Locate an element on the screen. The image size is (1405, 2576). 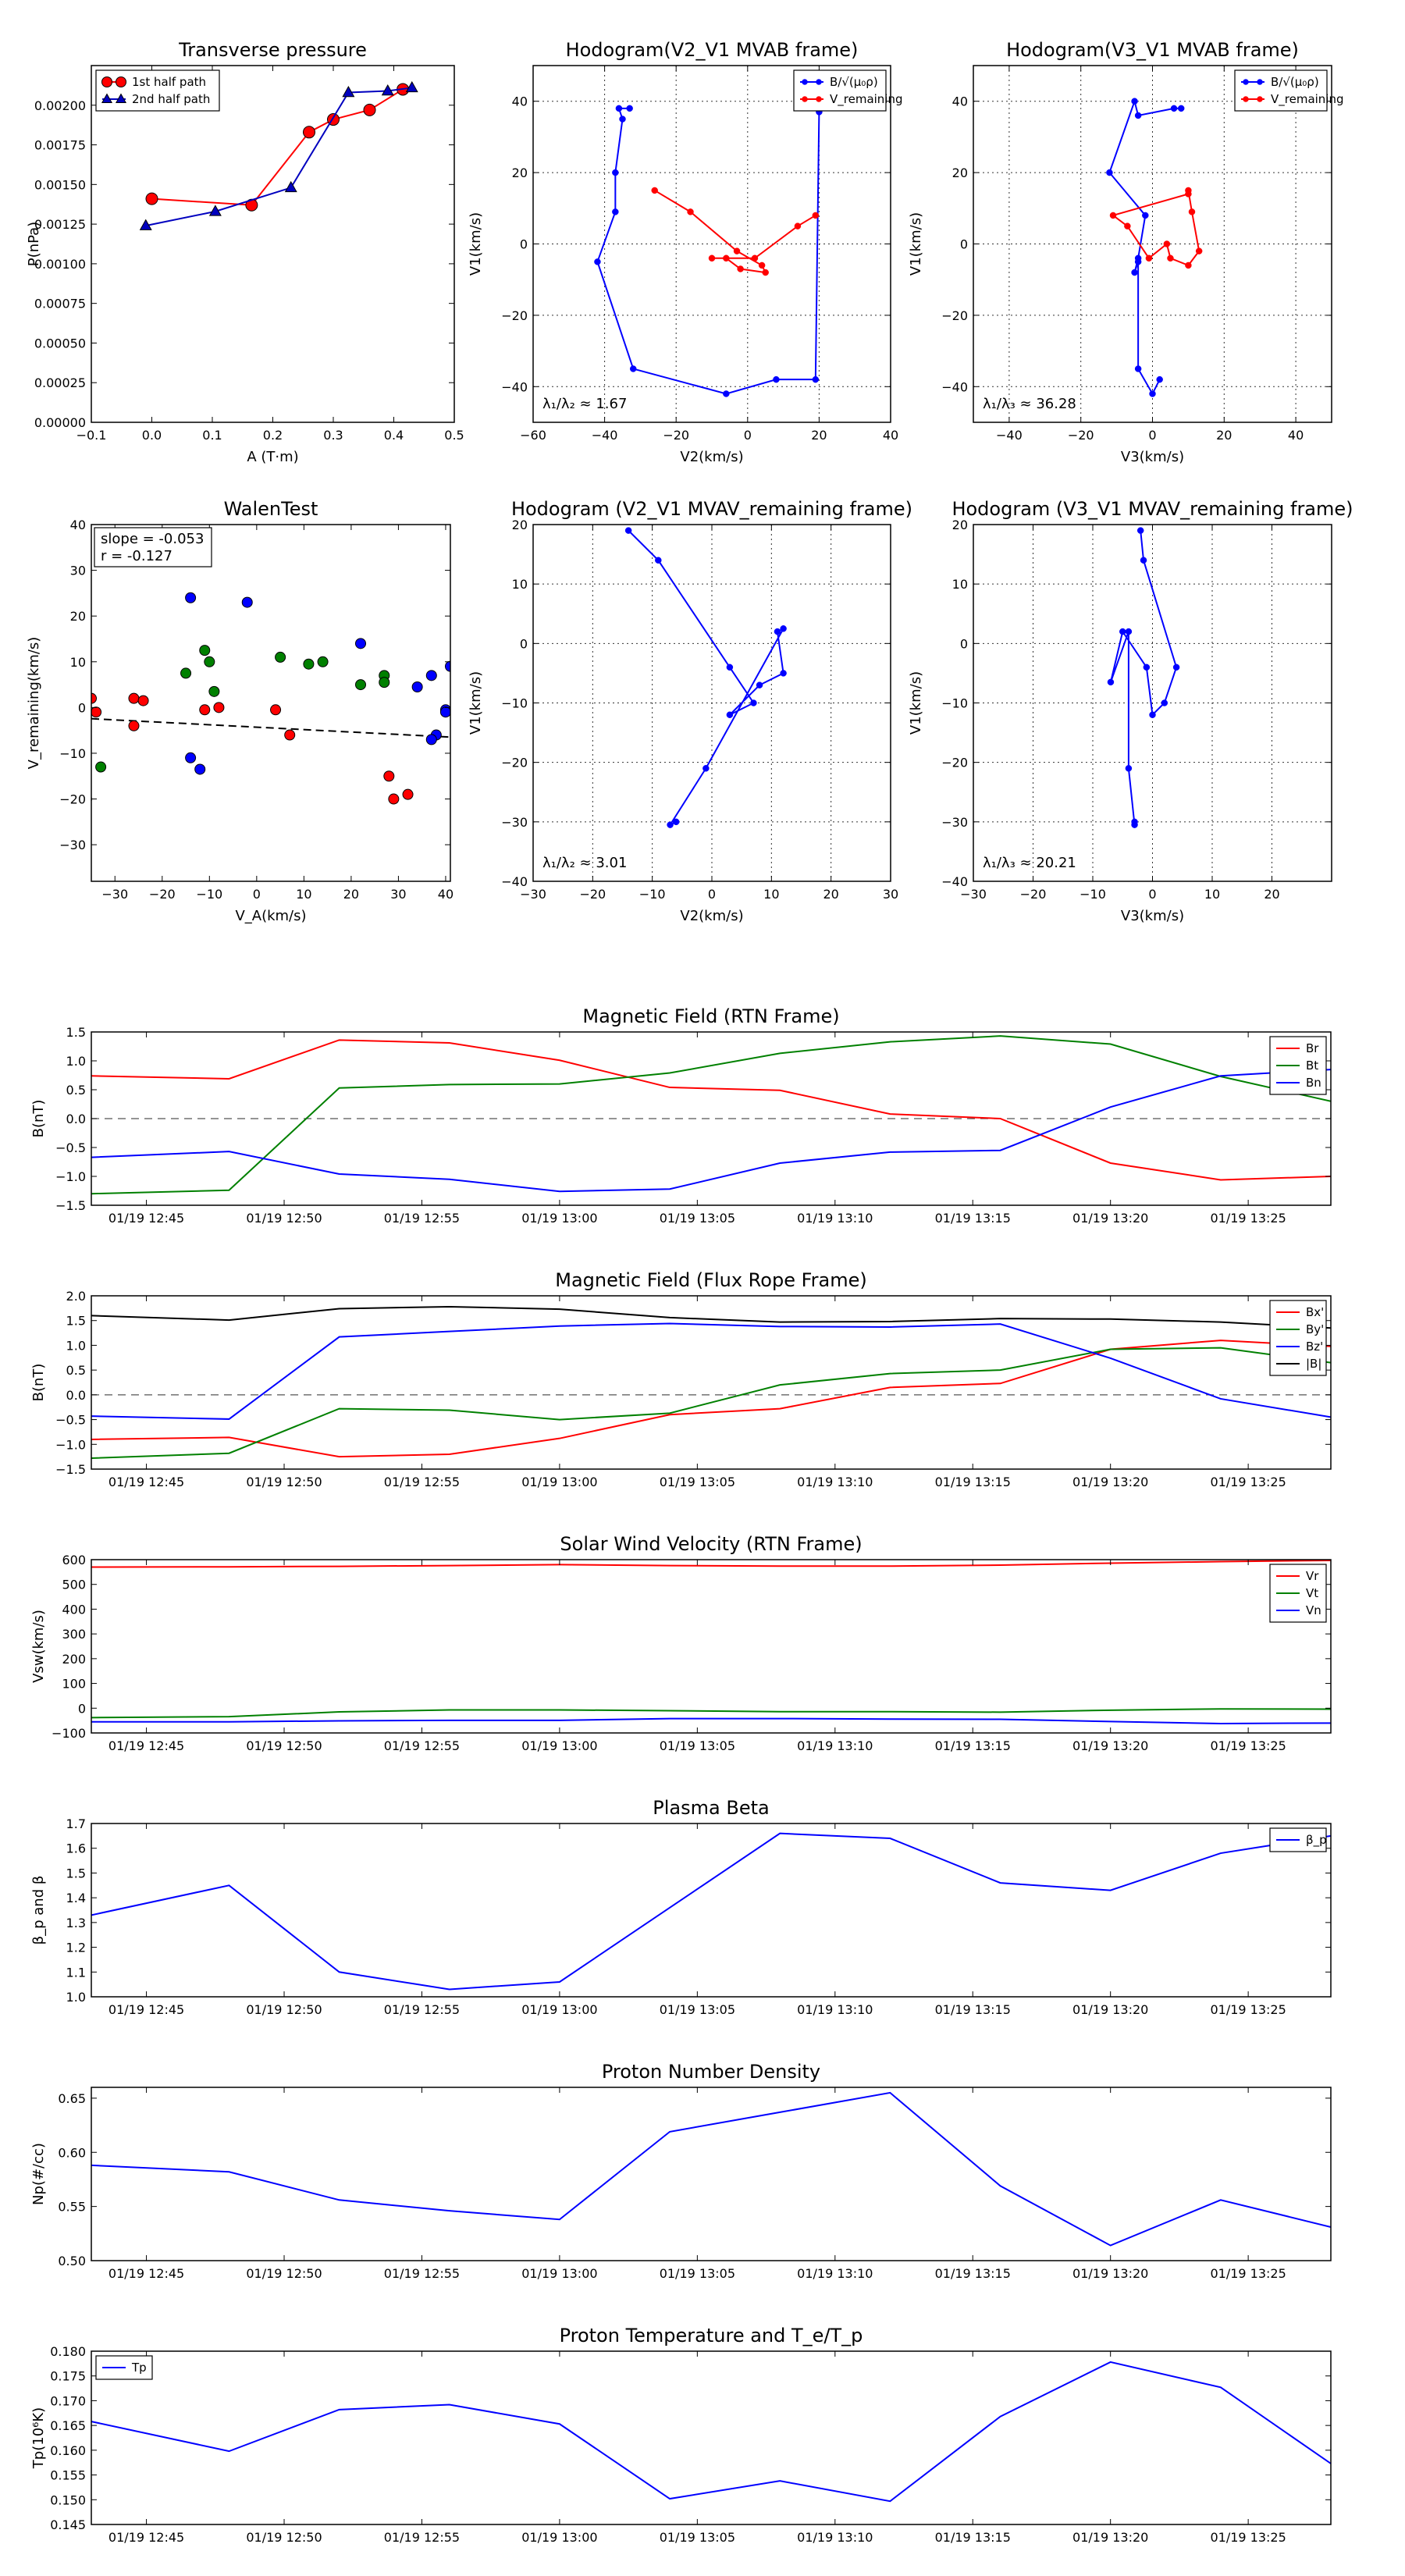
y-tick-label: 0.00175 is located at coordinates (60, 145).